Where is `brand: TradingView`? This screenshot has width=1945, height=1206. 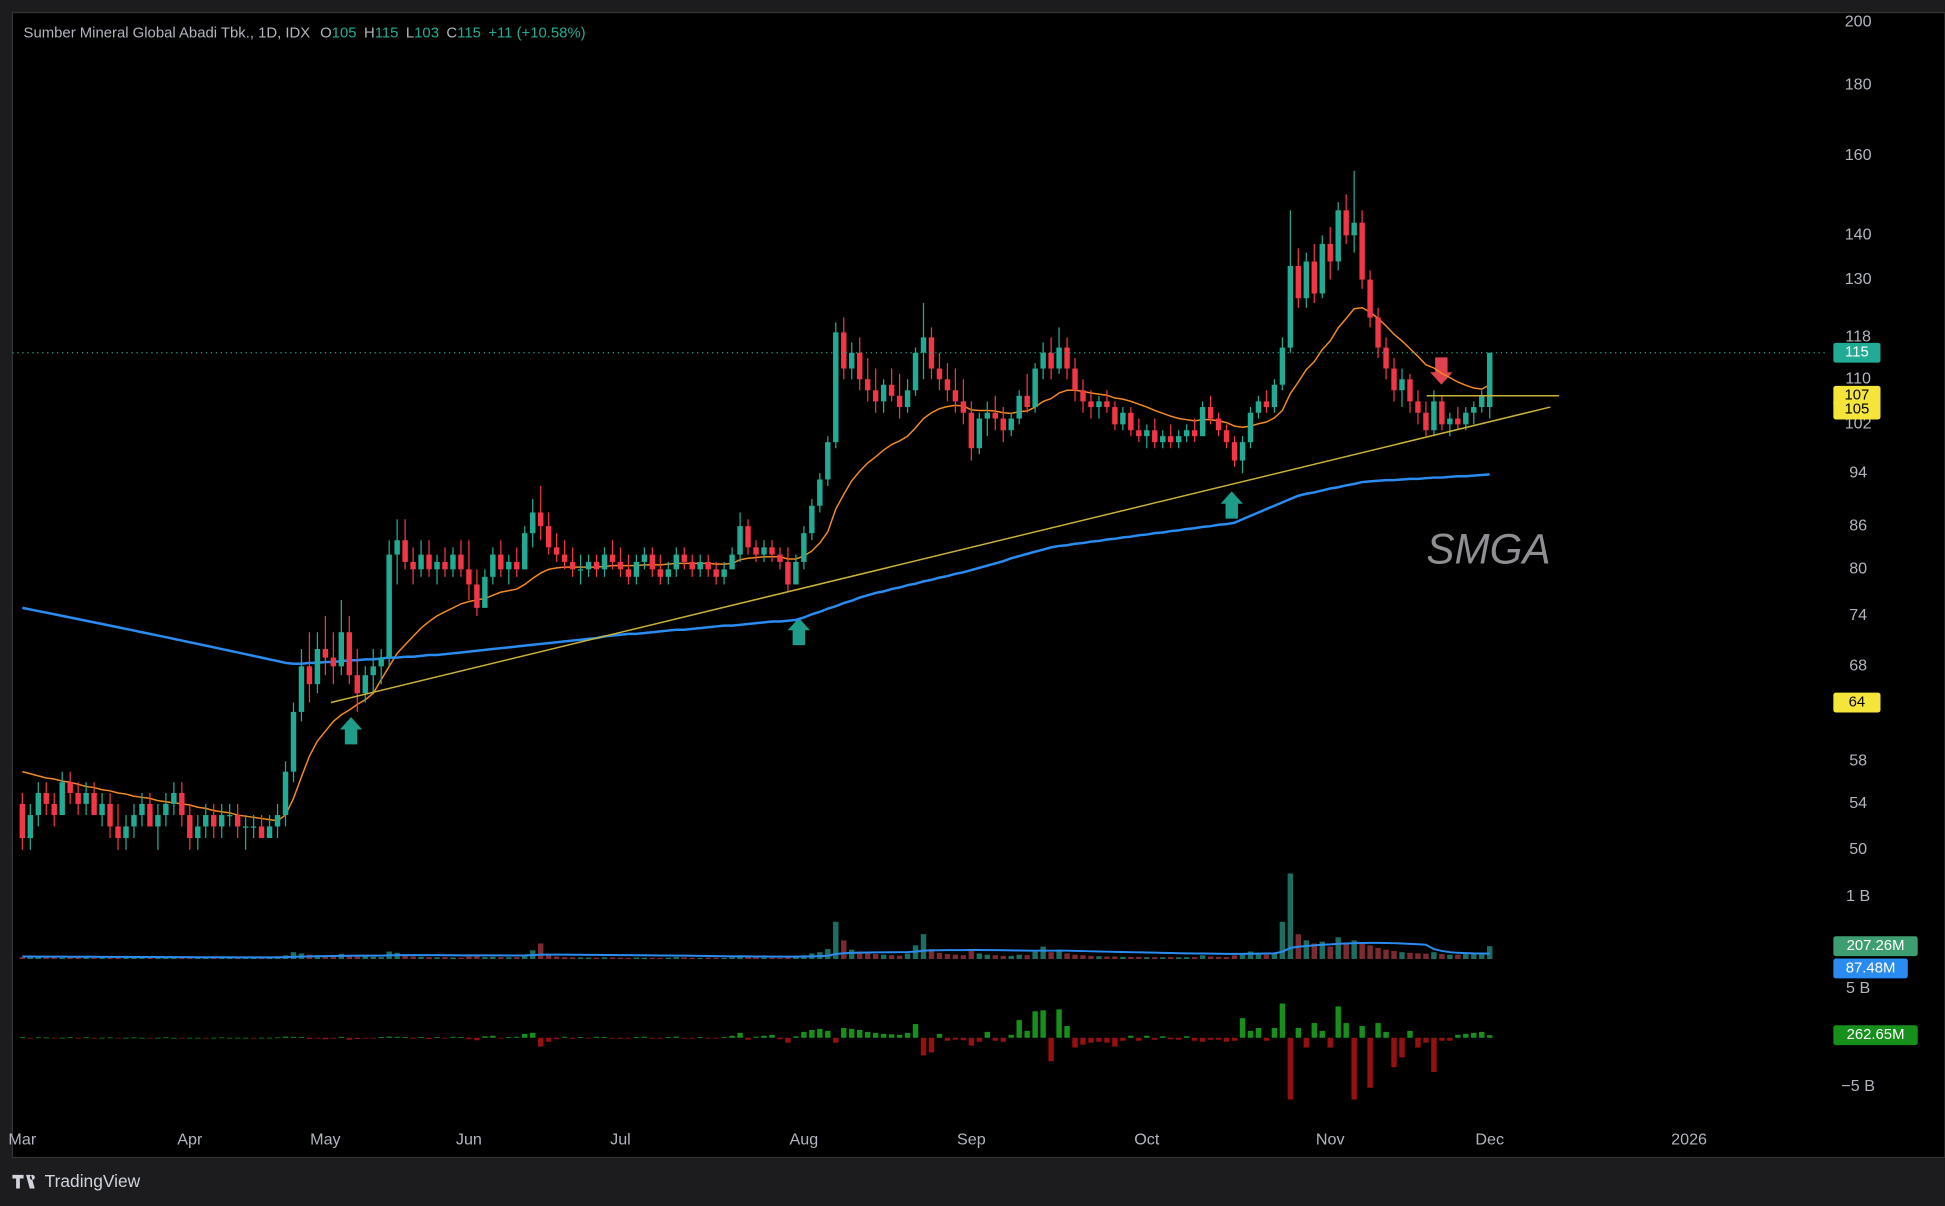
brand: TradingView is located at coordinates (93, 1181).